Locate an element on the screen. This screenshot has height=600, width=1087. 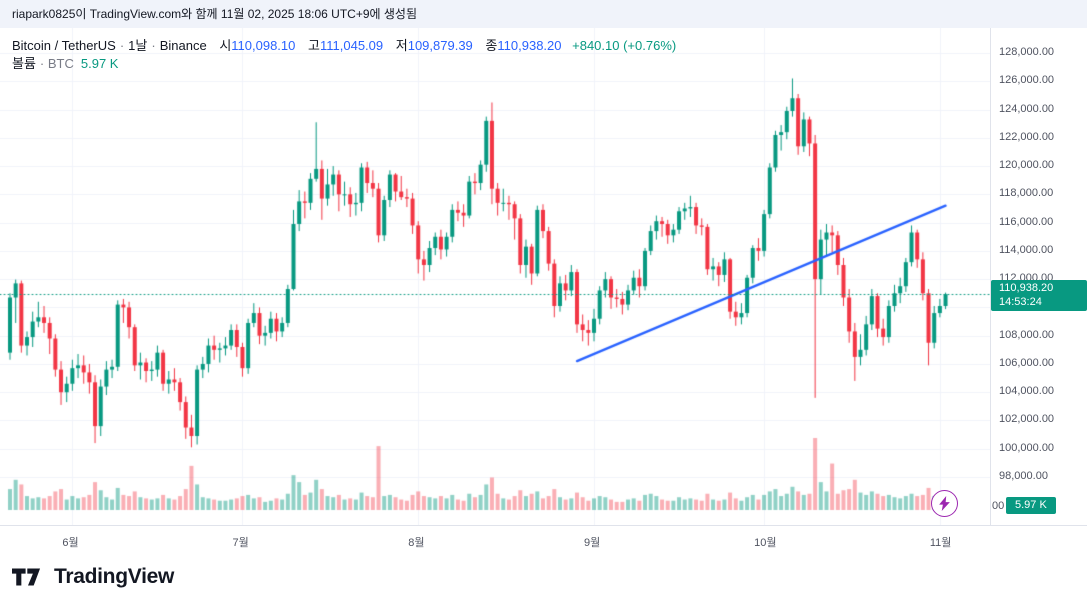
tradingview-logo-icon is located at coordinates (29, 577).